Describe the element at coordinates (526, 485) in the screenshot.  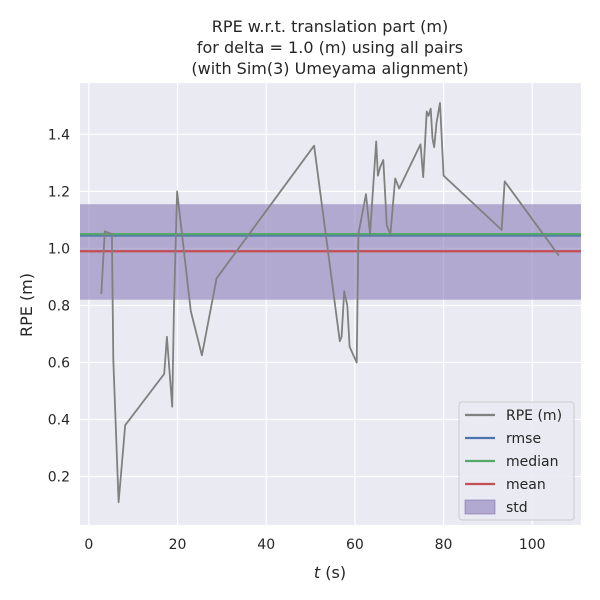
I see `legend-label: mean` at that location.